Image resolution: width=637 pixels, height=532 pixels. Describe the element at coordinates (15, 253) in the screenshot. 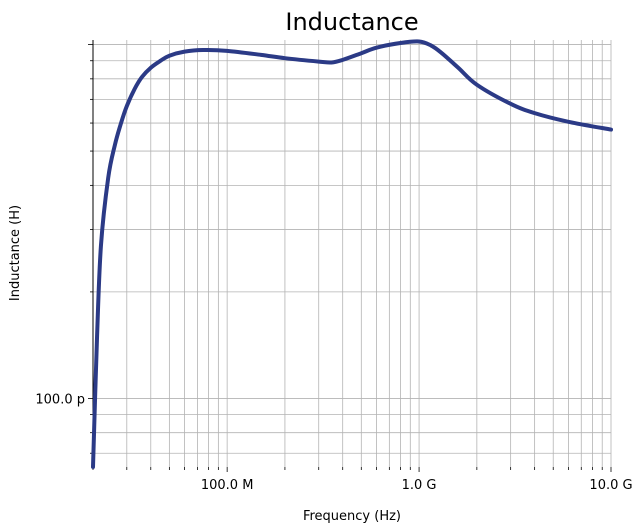

I see `y-axis-label: Inductance (H)` at that location.